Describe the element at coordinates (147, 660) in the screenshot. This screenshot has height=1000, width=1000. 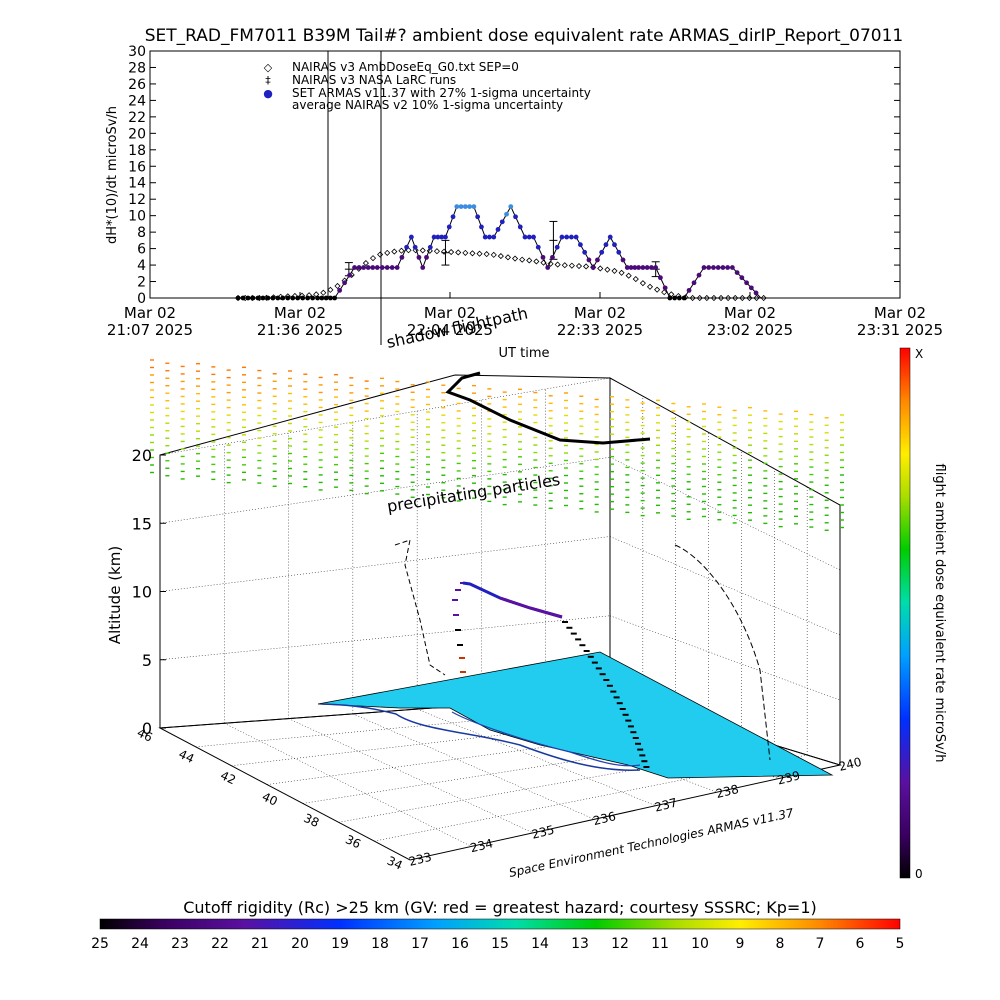
I see `z-tick-label: 5` at that location.